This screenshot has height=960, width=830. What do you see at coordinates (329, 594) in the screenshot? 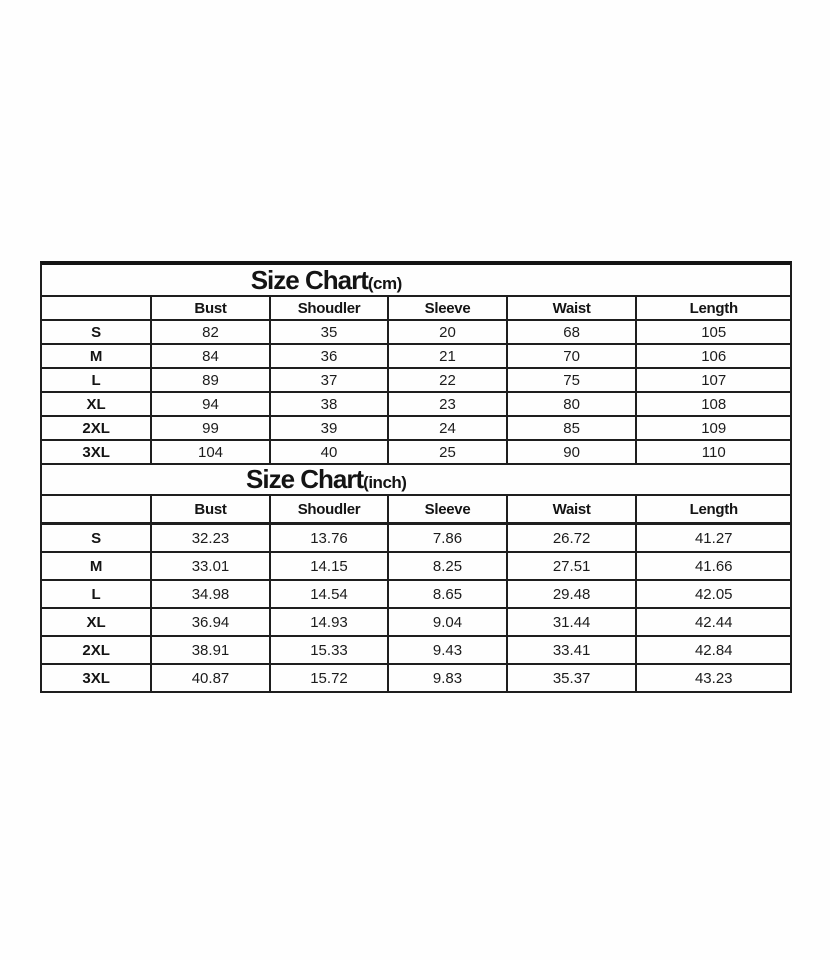
I see `measurement-cell: 14.54` at bounding box center [329, 594].